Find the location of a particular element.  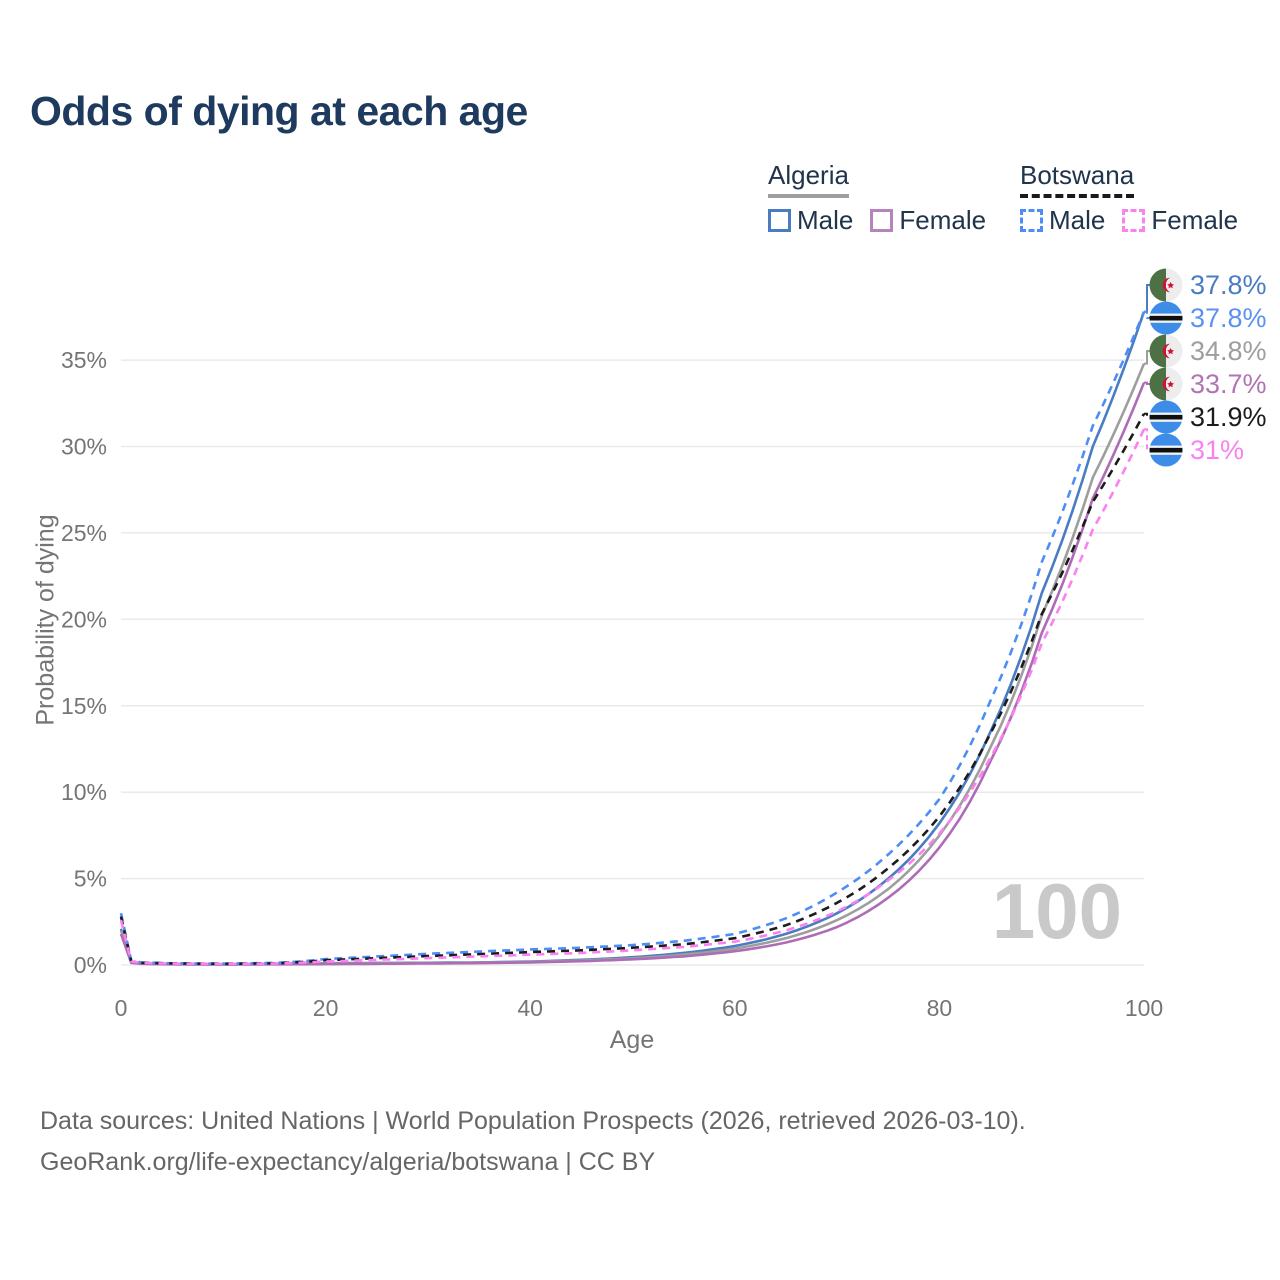

leader-line-botswana-female is located at coordinates (1147, 439).